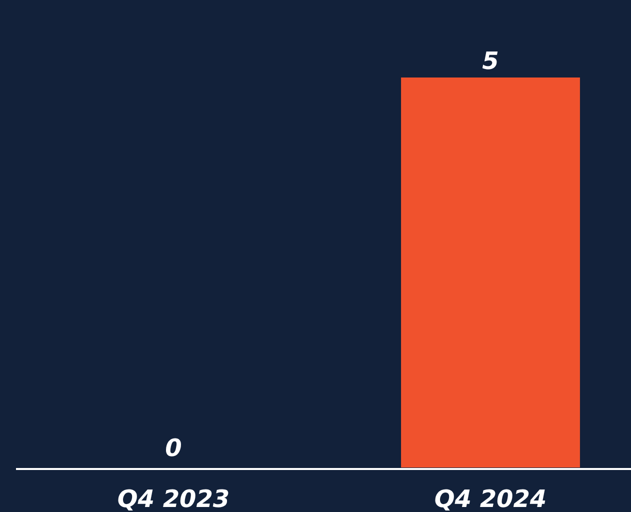 The height and width of the screenshot is (512, 631). I want to click on x-tick-label: Q4 2024, so click(490, 498).